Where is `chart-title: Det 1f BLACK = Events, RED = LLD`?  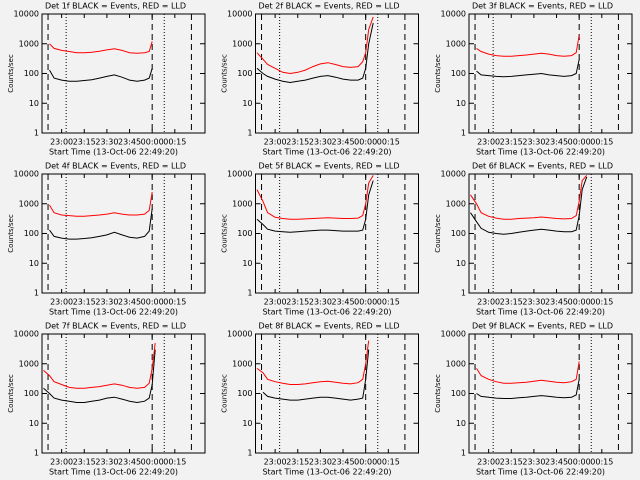 chart-title: Det 1f BLACK = Events, RED = LLD is located at coordinates (115, 6).